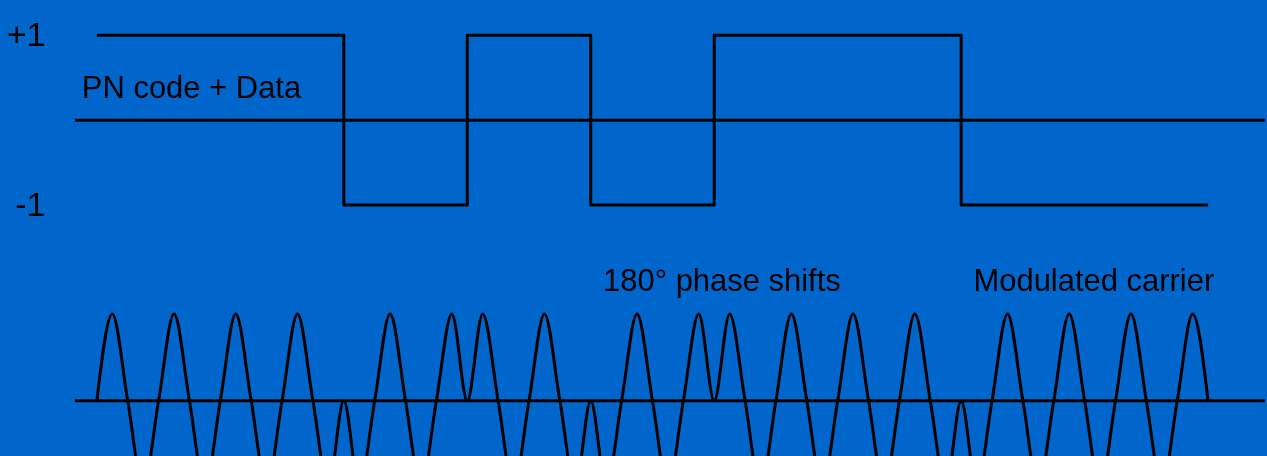  Describe the element at coordinates (722, 280) in the screenshot. I see `text: 180° phase shifts` at that location.